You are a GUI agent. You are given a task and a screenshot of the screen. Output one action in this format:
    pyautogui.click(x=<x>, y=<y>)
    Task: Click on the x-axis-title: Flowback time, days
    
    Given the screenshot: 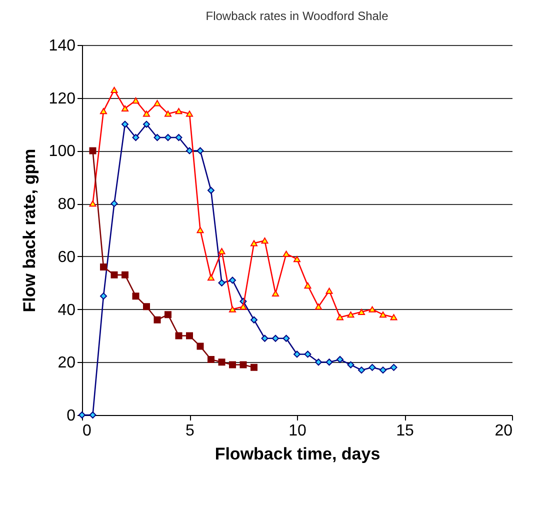 What is the action you would take?
    pyautogui.click(x=297, y=454)
    